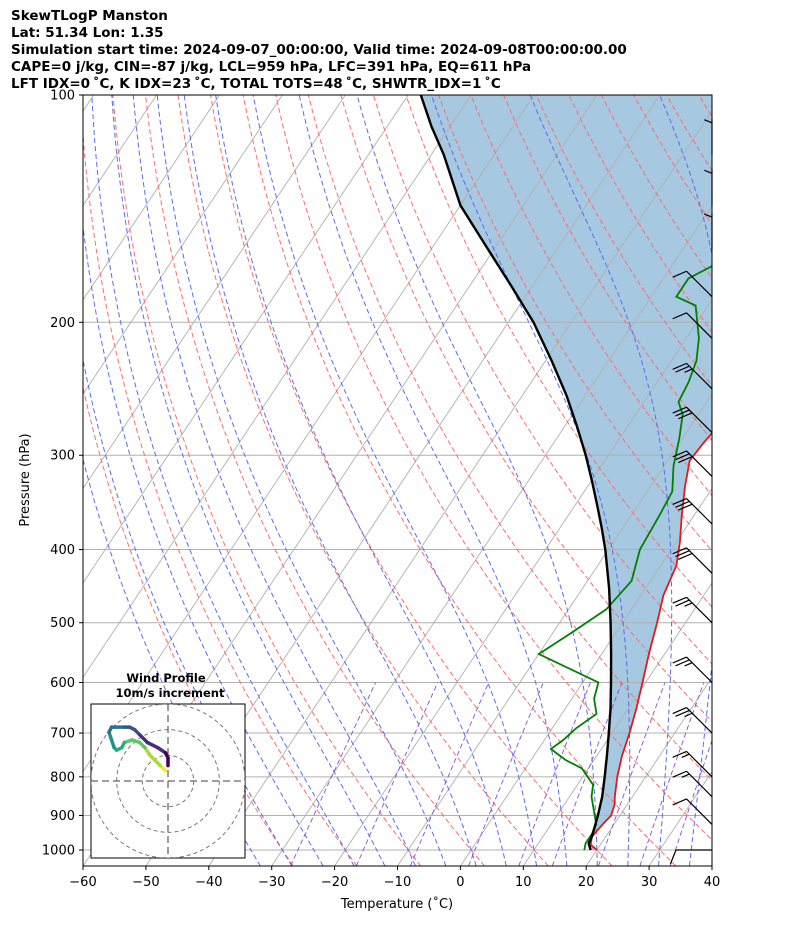  I want to click on dewpoint-profile, so click(624, 558).